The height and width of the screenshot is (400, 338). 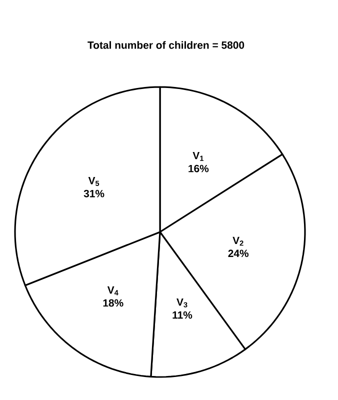 What do you see at coordinates (238, 241) in the screenshot?
I see `slice-label: V$_{2}$` at bounding box center [238, 241].